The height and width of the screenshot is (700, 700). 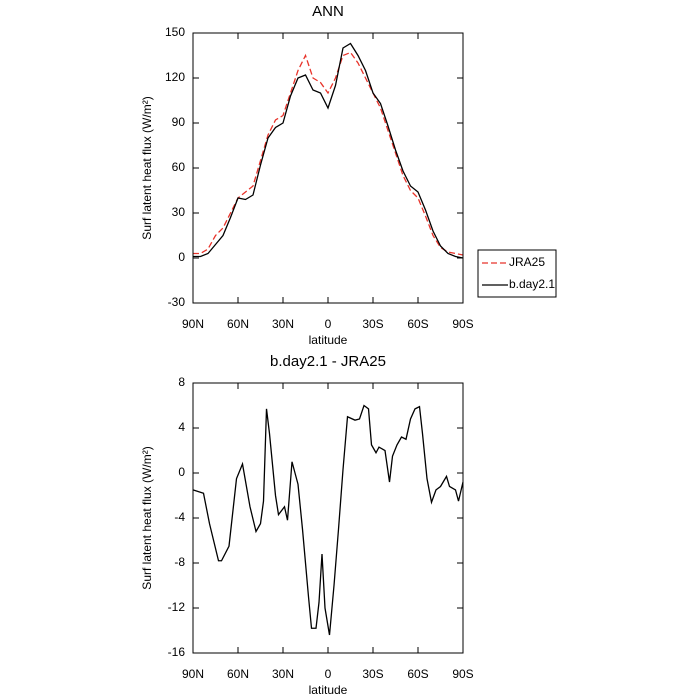 What do you see at coordinates (175, 77) in the screenshot?
I see `y-tick-label: 120` at bounding box center [175, 77].